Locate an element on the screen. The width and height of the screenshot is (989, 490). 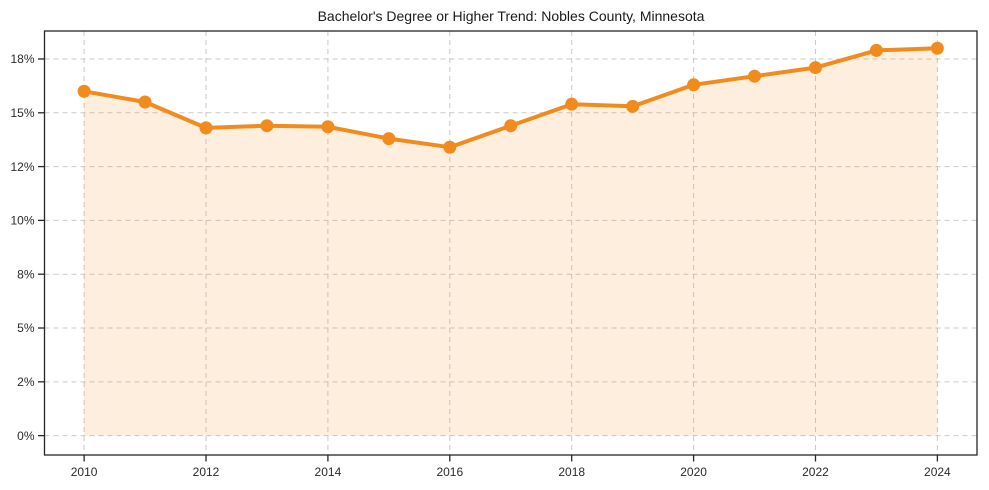
y-tick-label: 10% is located at coordinates (22, 221).